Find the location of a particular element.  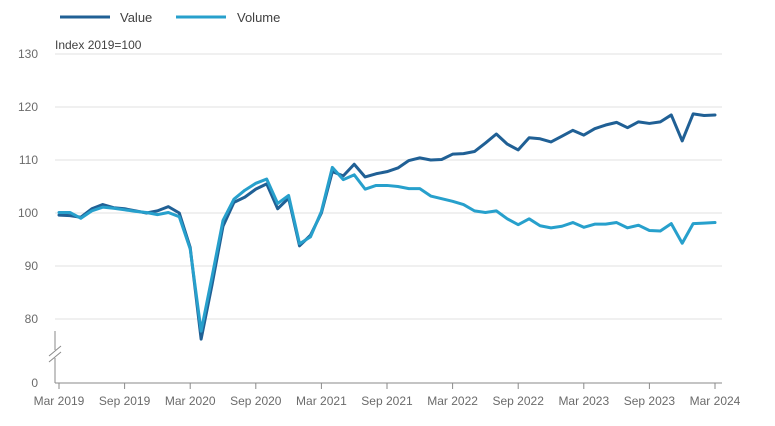

x-tick-label-10: Mar 2024 is located at coordinates (715, 401).